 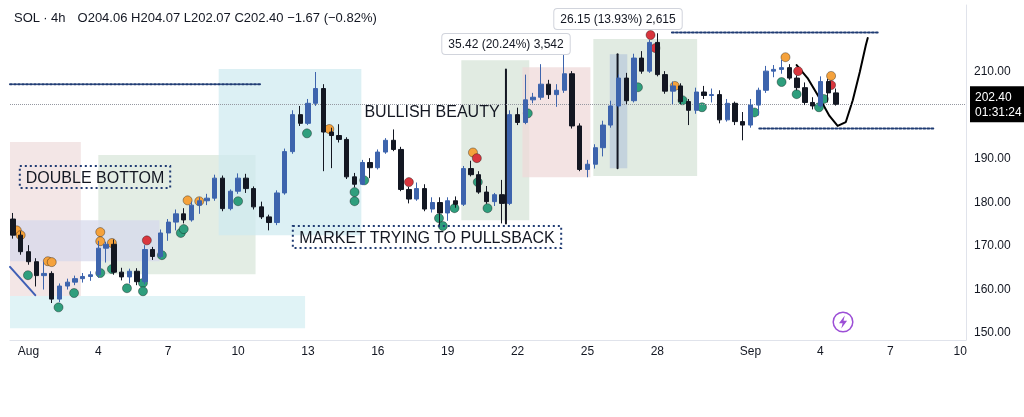 I want to click on y-tick-label: 180.00, so click(x=993, y=201).